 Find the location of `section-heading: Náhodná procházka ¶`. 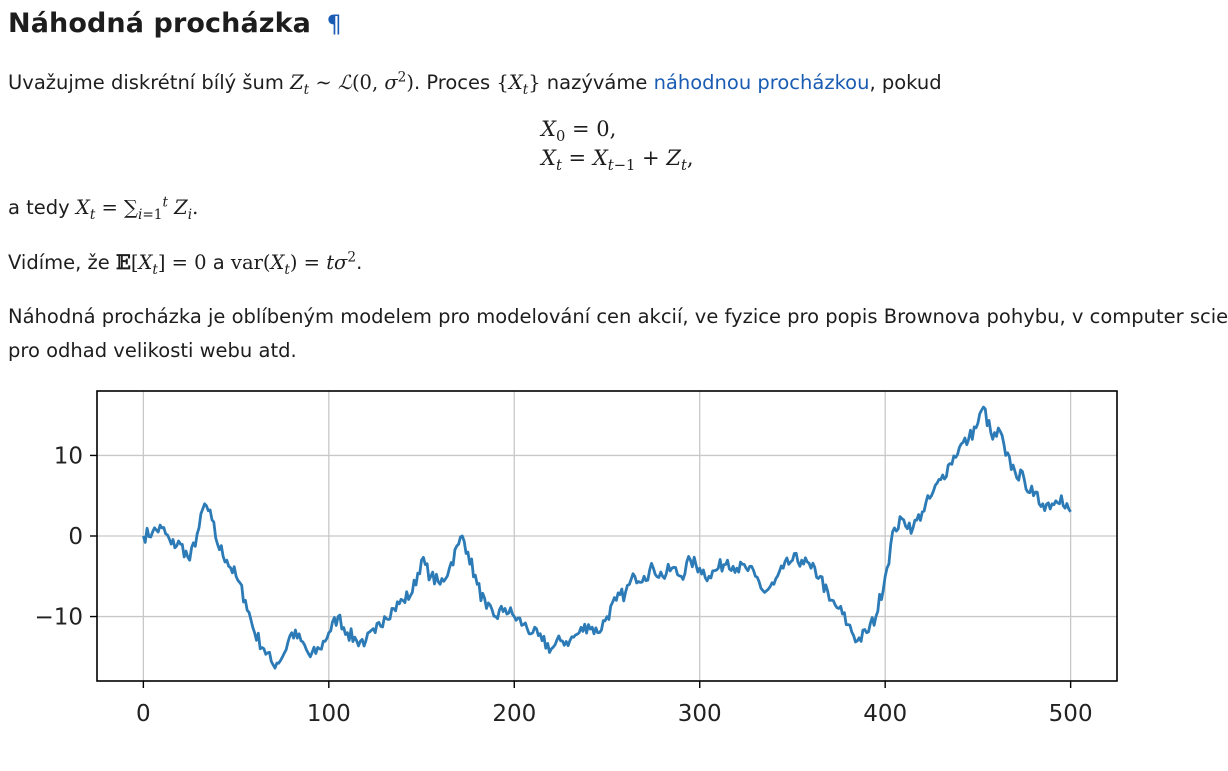

section-heading: Náhodná procházka ¶ is located at coordinates (175, 23).